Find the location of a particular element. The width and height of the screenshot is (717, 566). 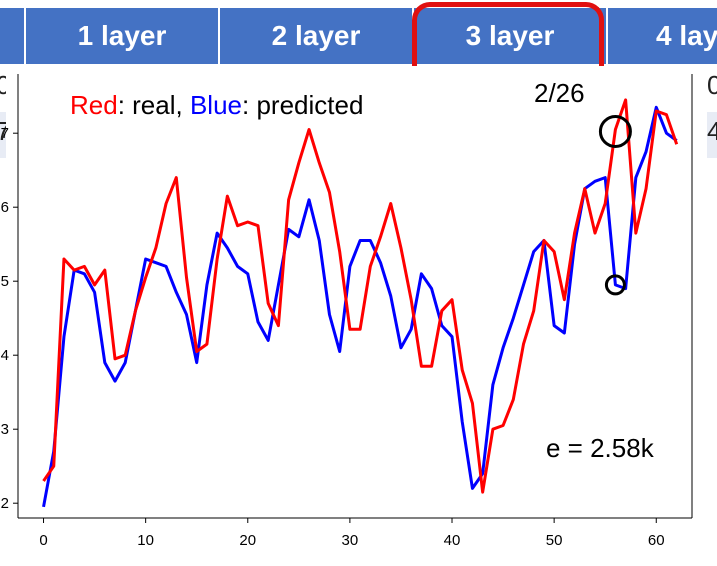

legend-pred-word: Blue is located at coordinates (216, 105).